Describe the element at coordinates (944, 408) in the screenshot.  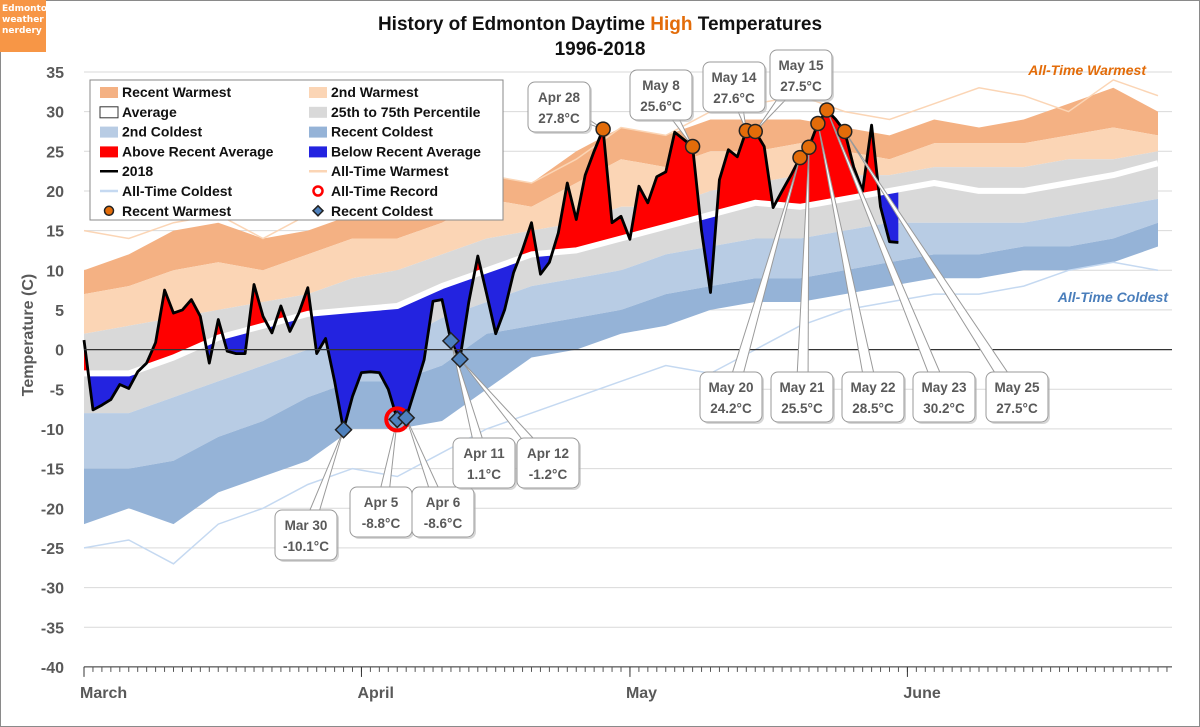
I see `callout-value: 30.2°C` at that location.